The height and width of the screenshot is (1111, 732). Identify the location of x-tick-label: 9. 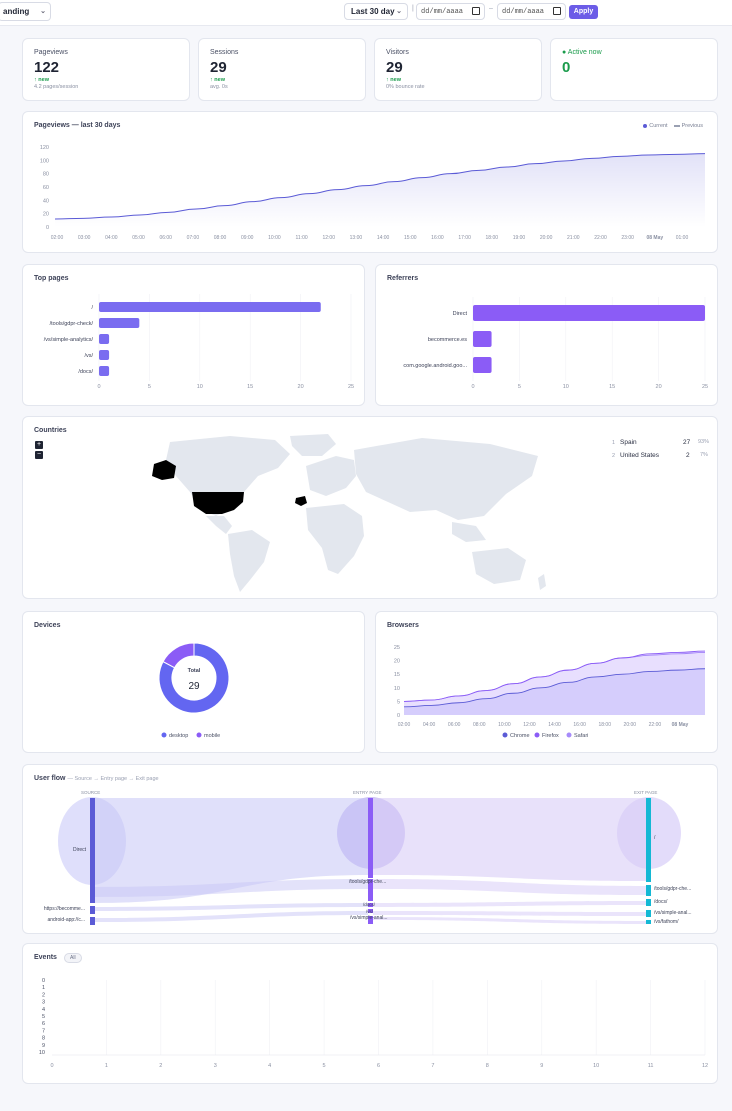
(541, 1066).